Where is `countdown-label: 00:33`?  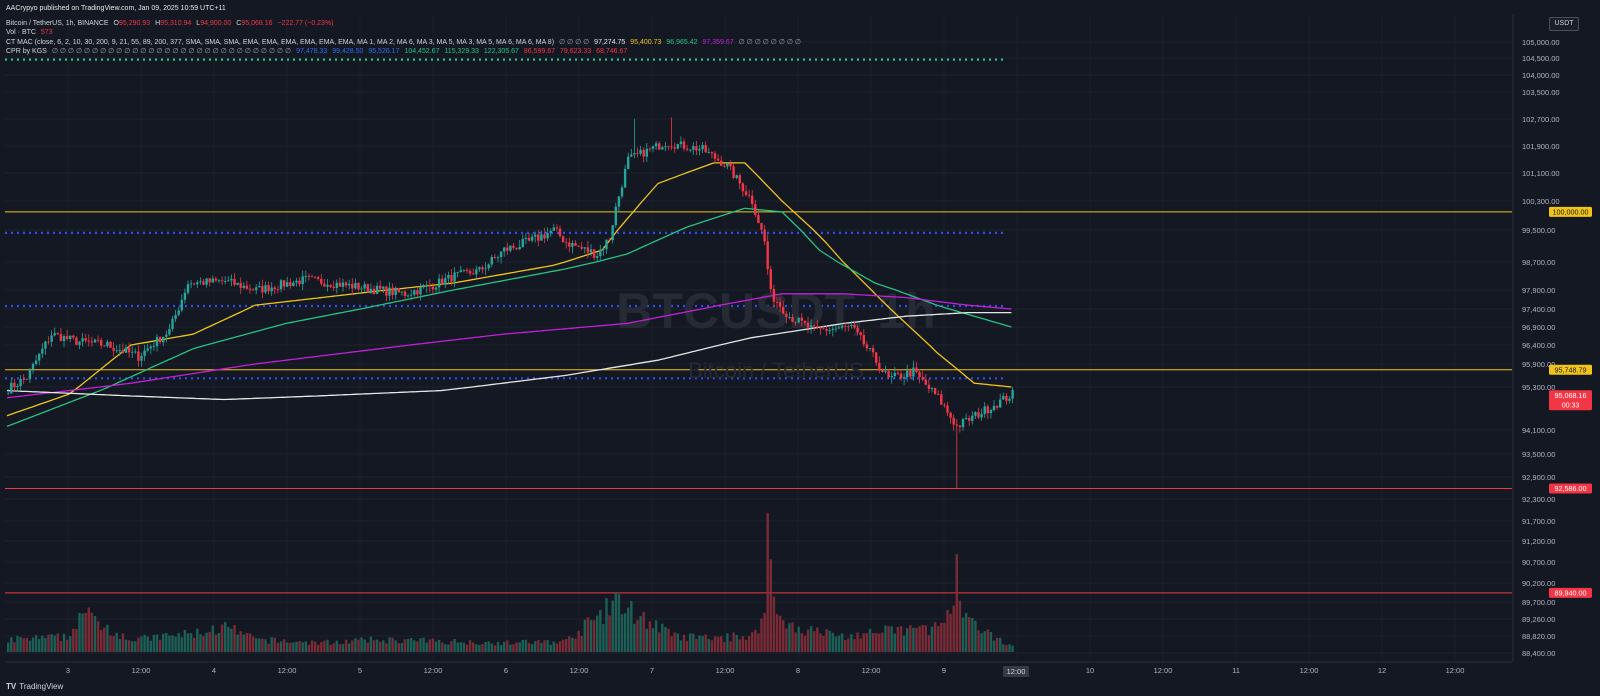
countdown-label: 00:33 is located at coordinates (1571, 405).